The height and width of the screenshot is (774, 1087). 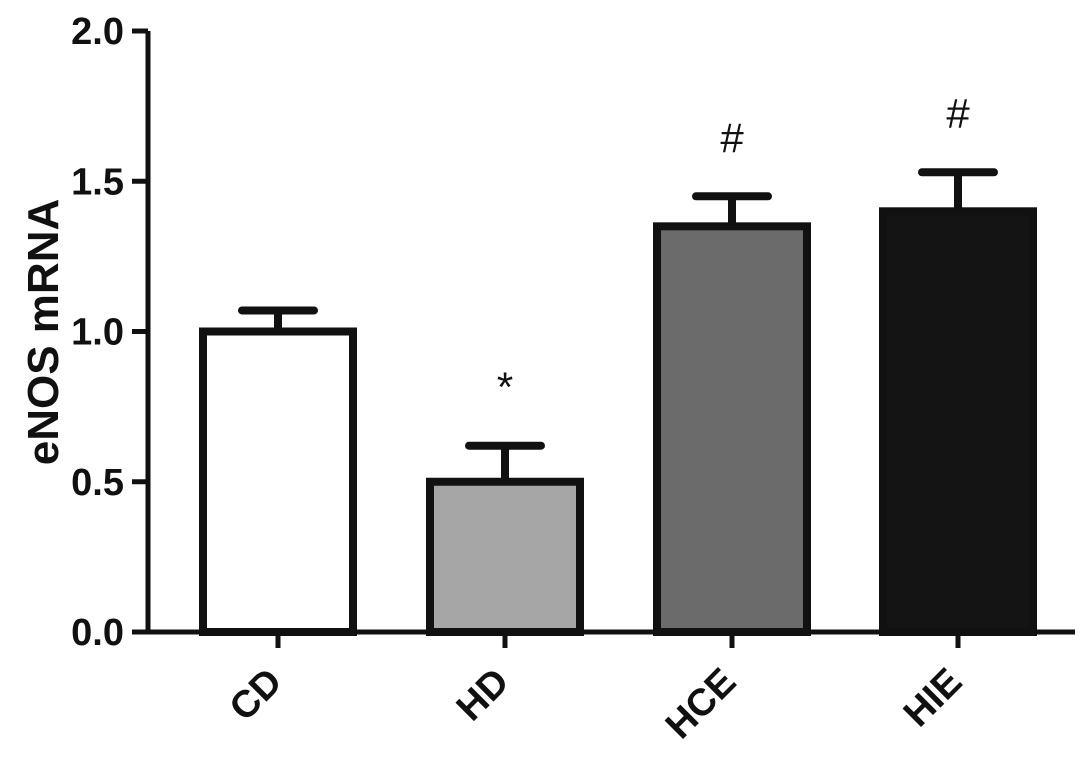 I want to click on y-tick-label: 0.0, so click(x=97, y=633).